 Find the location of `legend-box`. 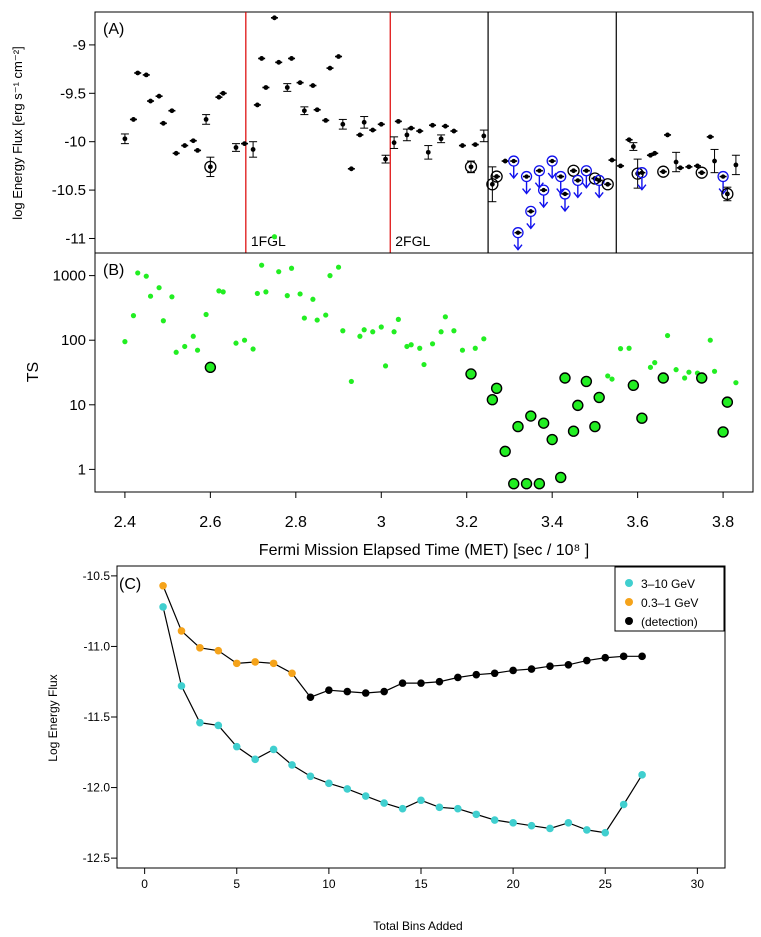

legend-box is located at coordinates (669, 599).